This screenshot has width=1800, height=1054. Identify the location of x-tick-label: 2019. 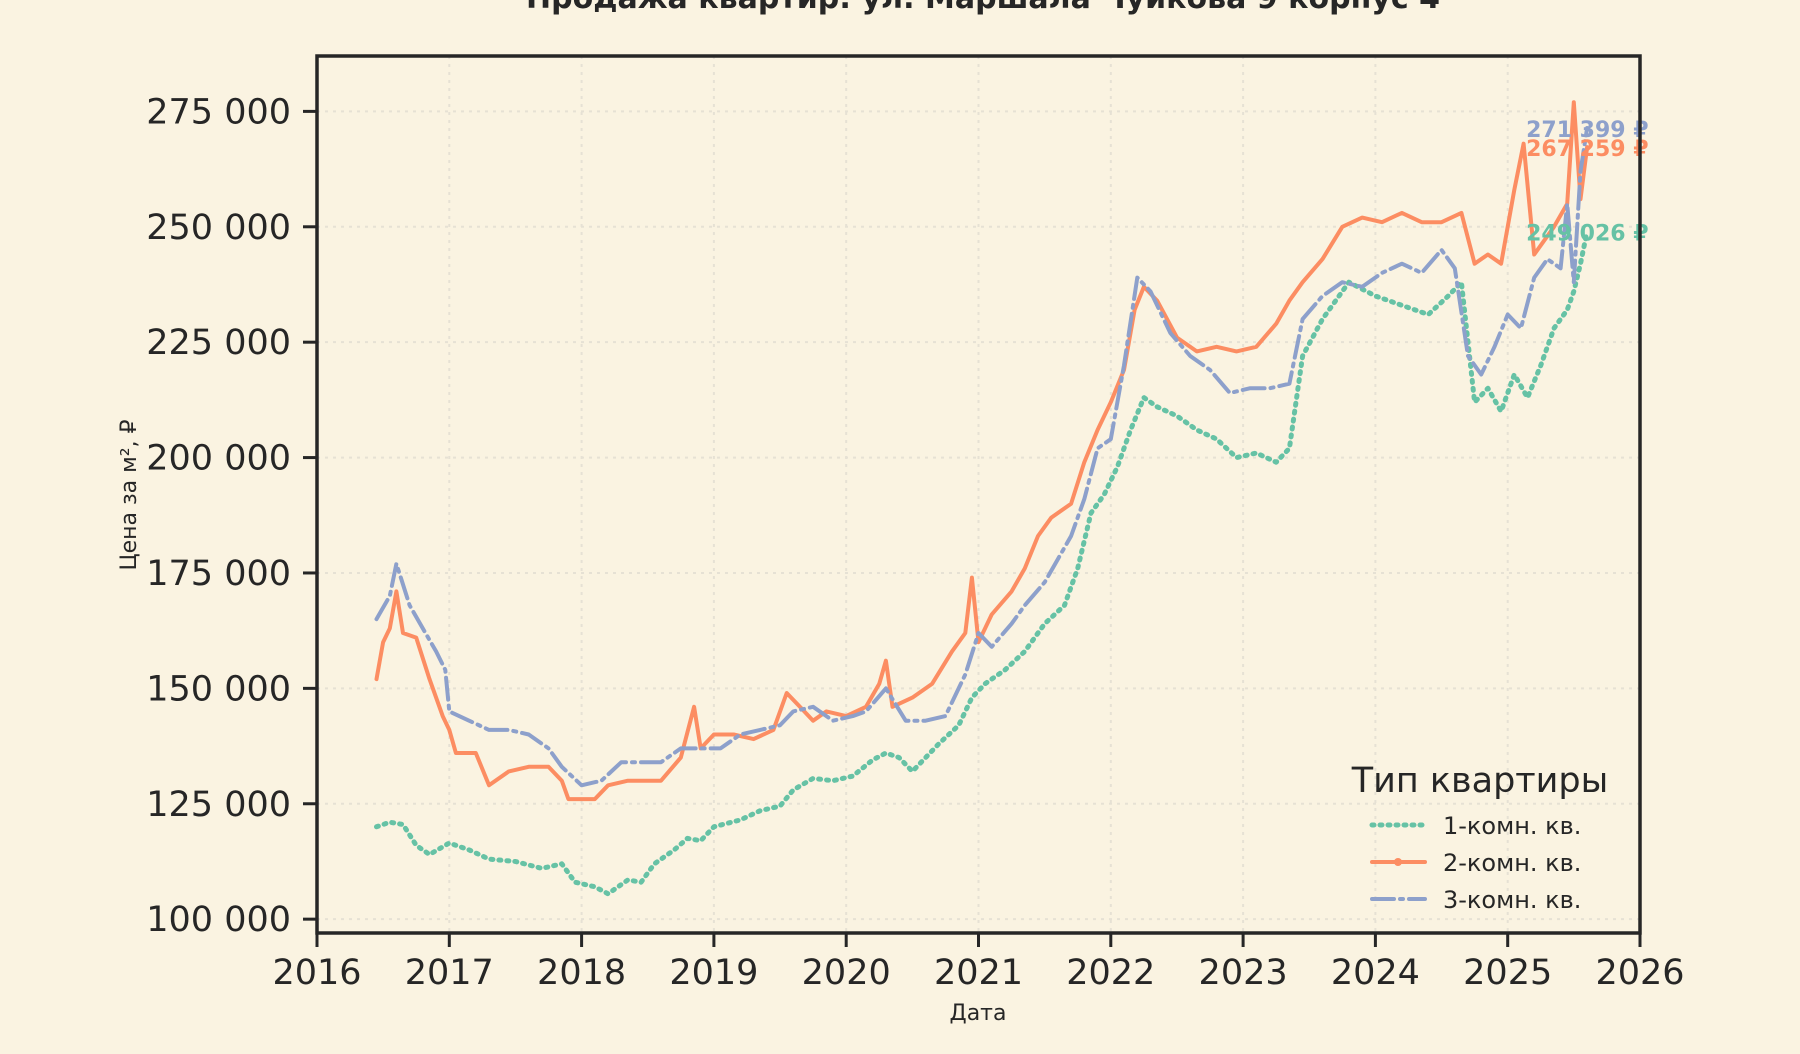
(713, 973).